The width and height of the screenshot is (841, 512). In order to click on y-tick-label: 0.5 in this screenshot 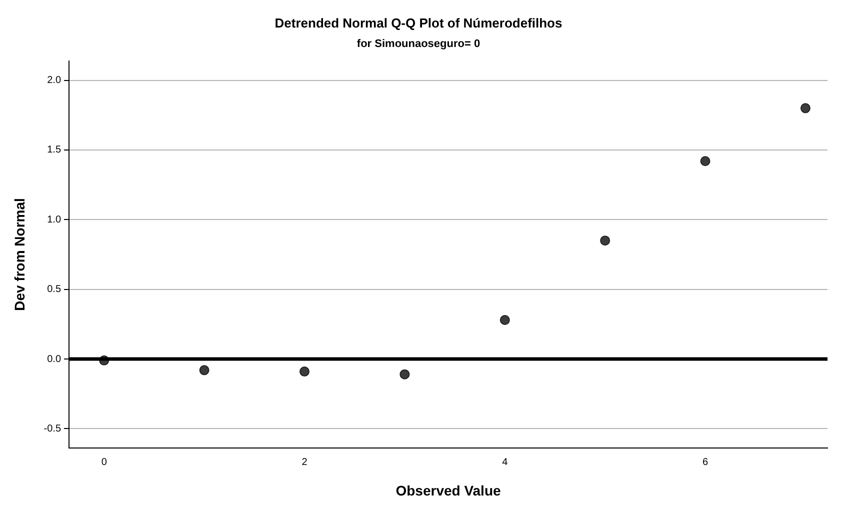, I will do `click(54, 290)`.